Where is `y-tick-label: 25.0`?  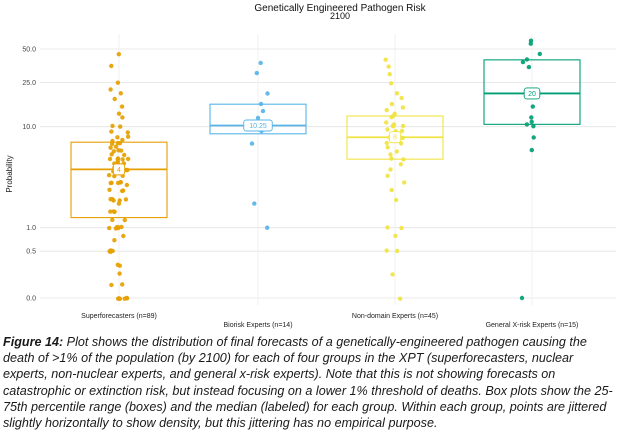 y-tick-label: 25.0 is located at coordinates (29, 83).